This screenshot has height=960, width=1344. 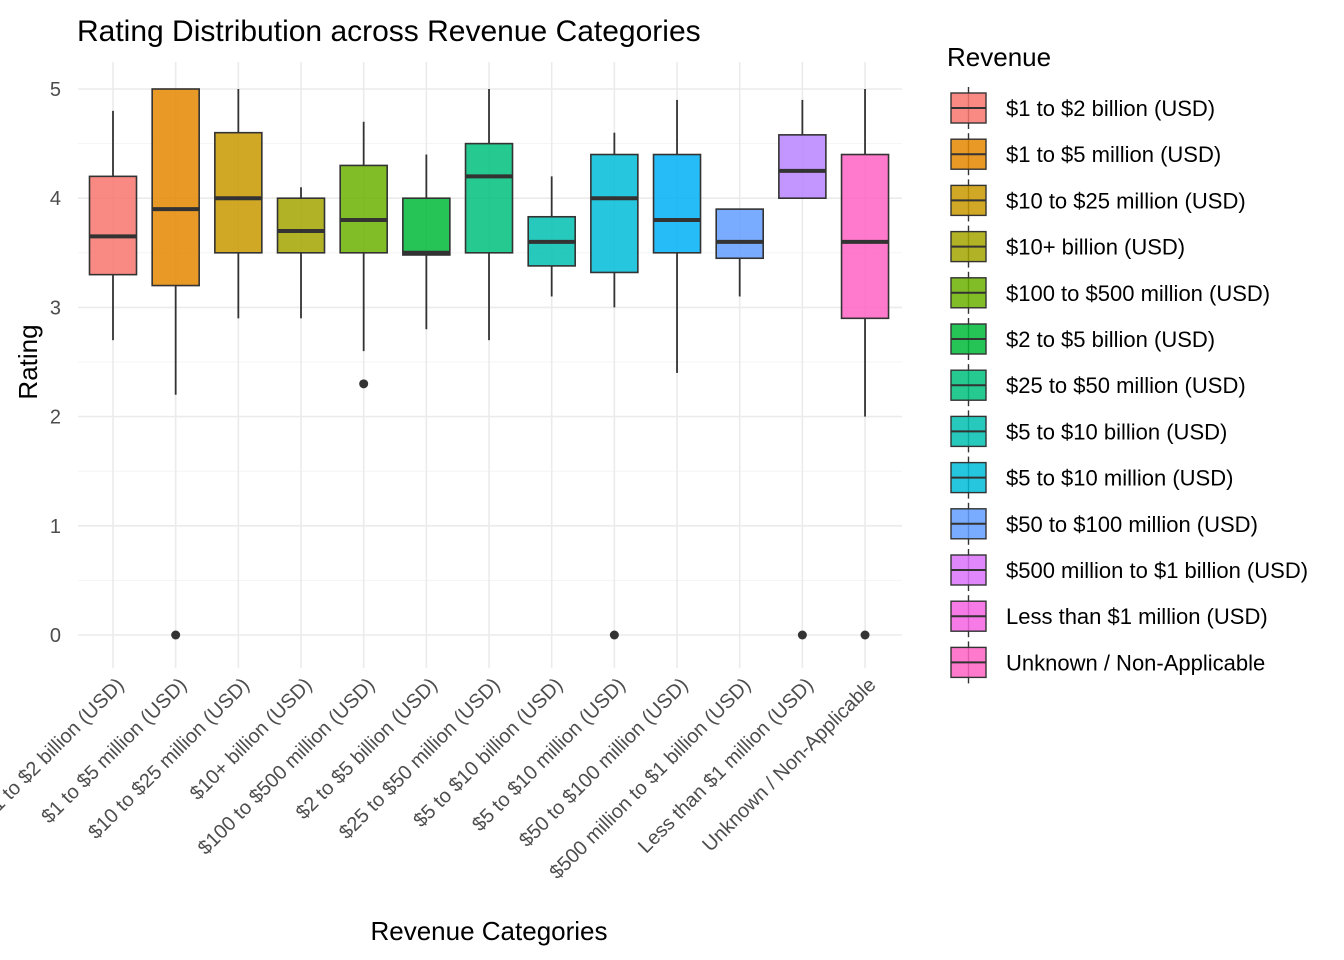 I want to click on legend-label: $25 to $50 million (USD), so click(x=1126, y=385).